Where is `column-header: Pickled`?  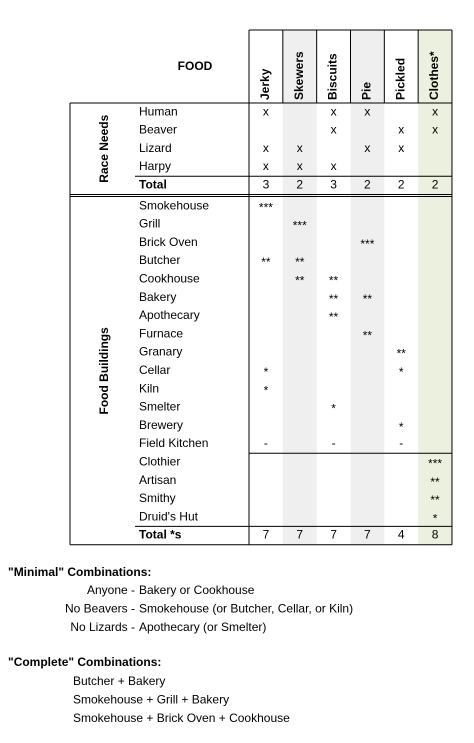
column-header: Pickled is located at coordinates (400, 79).